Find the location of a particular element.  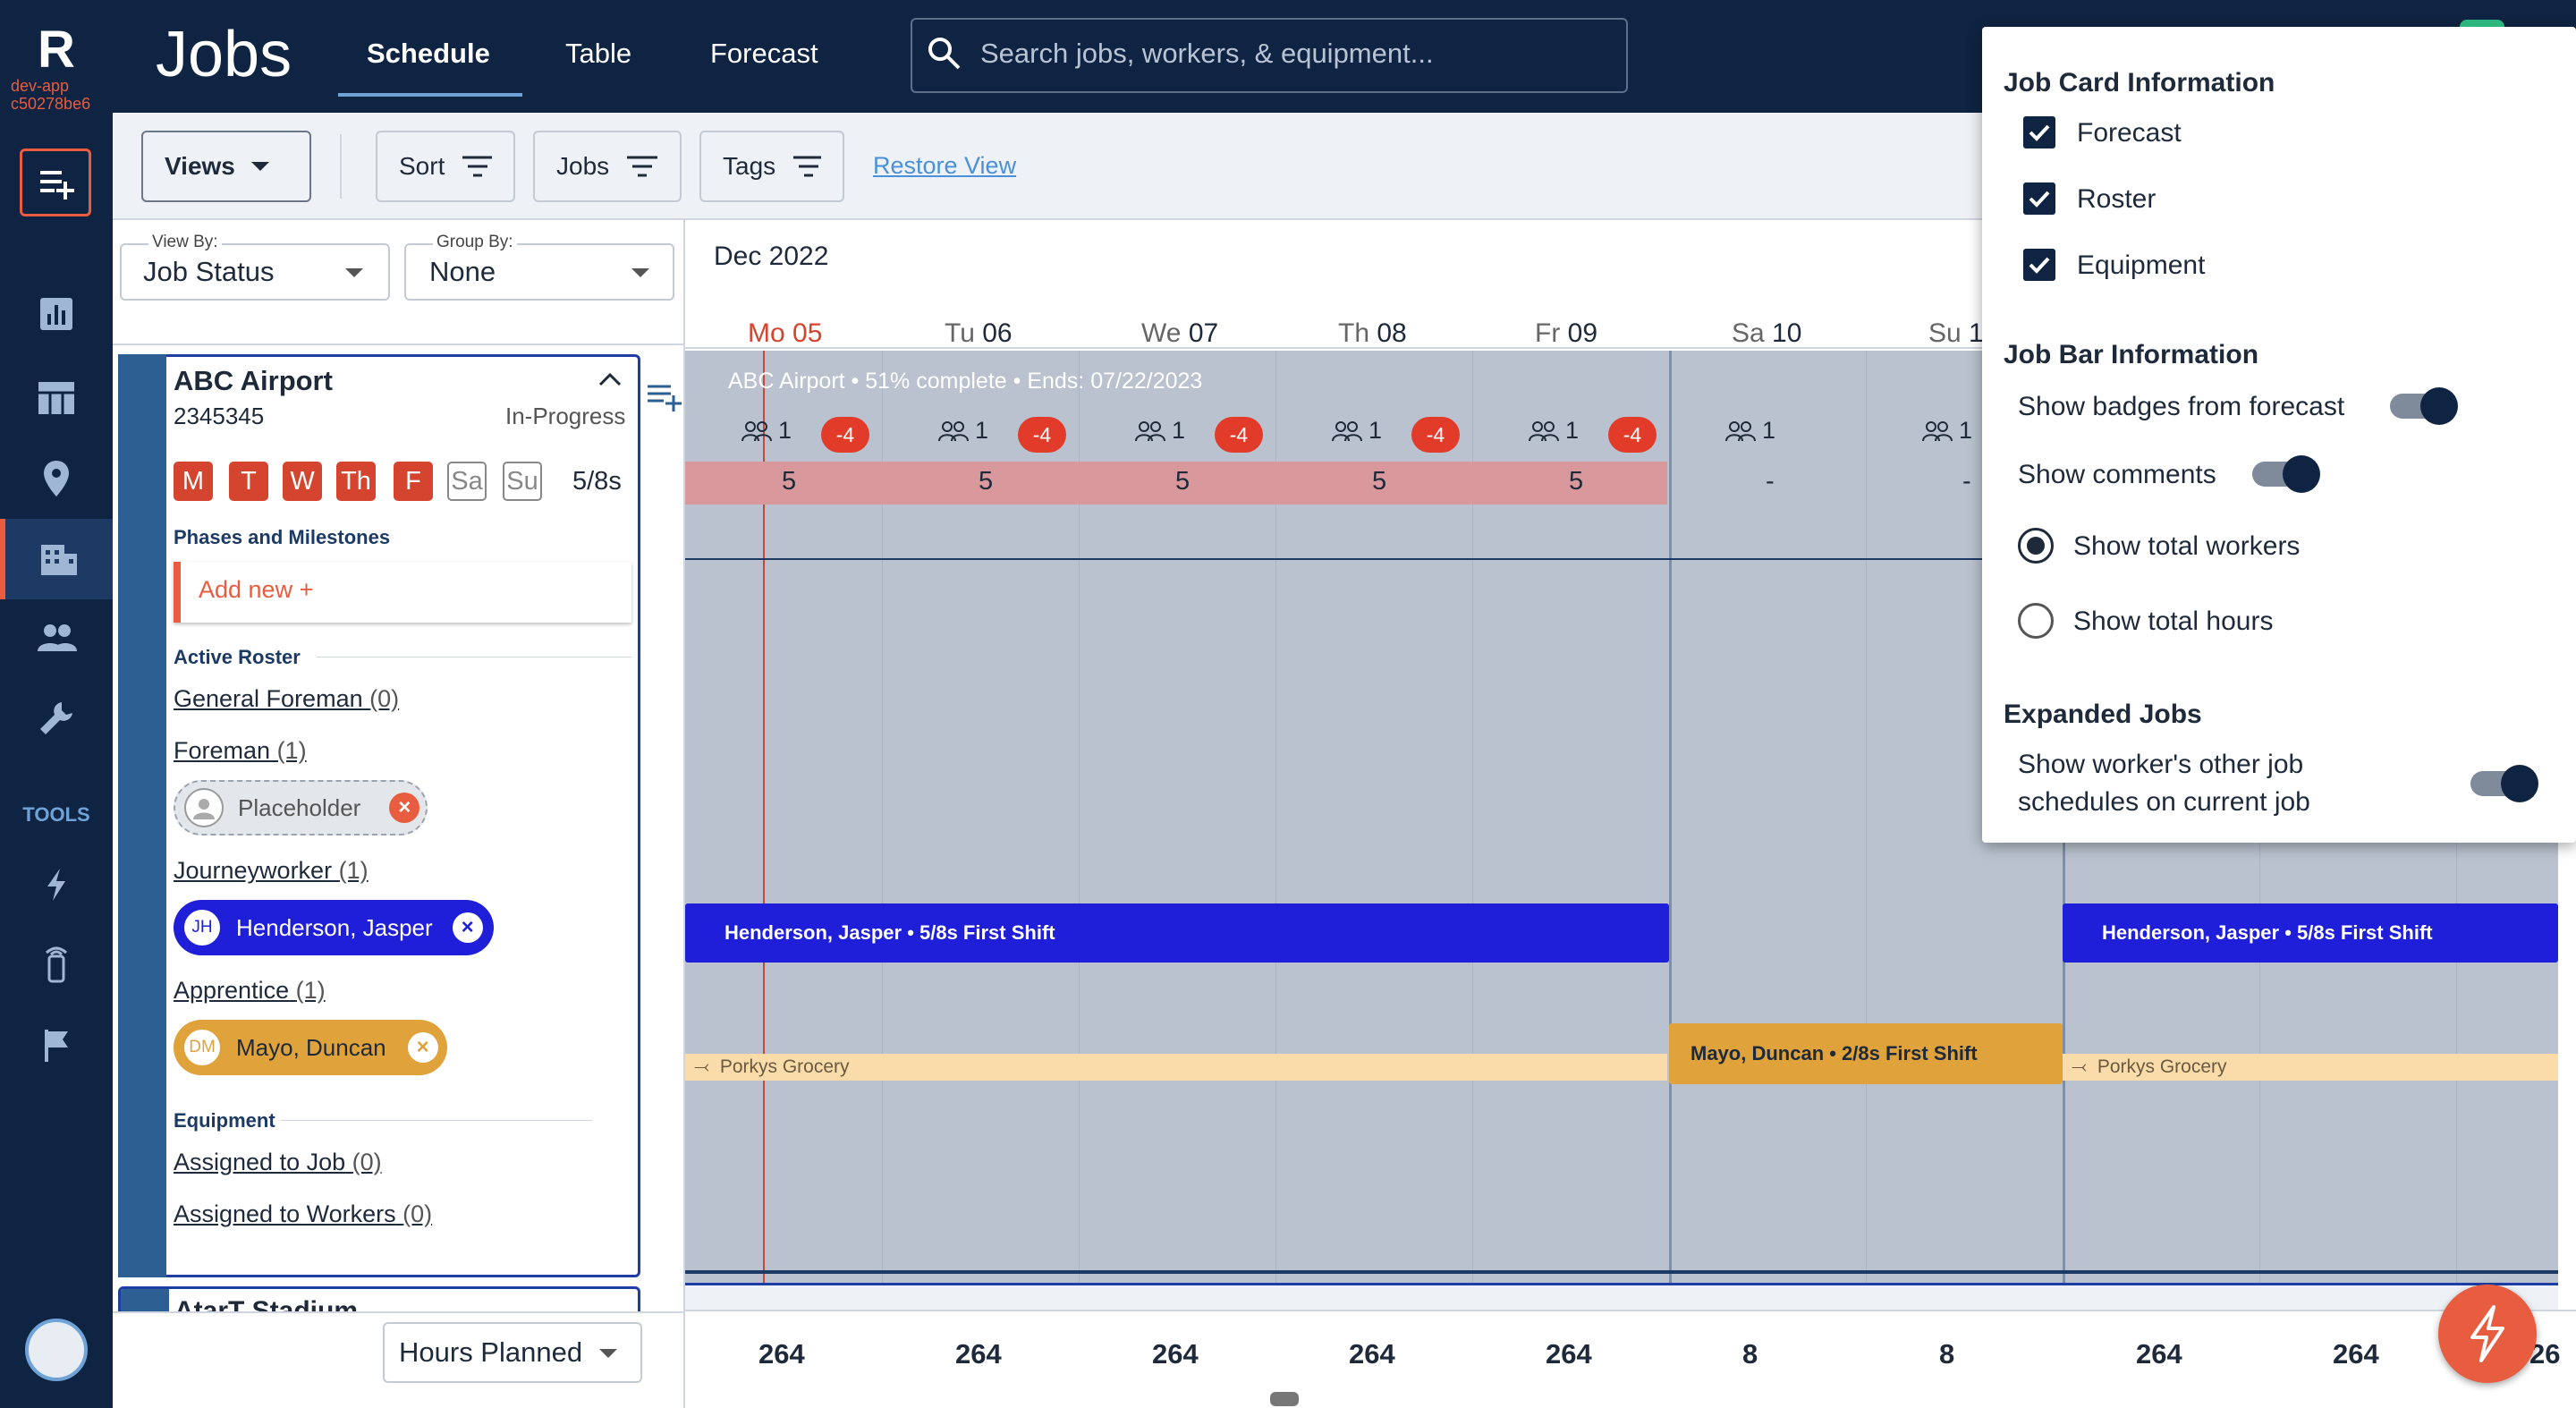

toggle-show-comments is located at coordinates (2286, 474).